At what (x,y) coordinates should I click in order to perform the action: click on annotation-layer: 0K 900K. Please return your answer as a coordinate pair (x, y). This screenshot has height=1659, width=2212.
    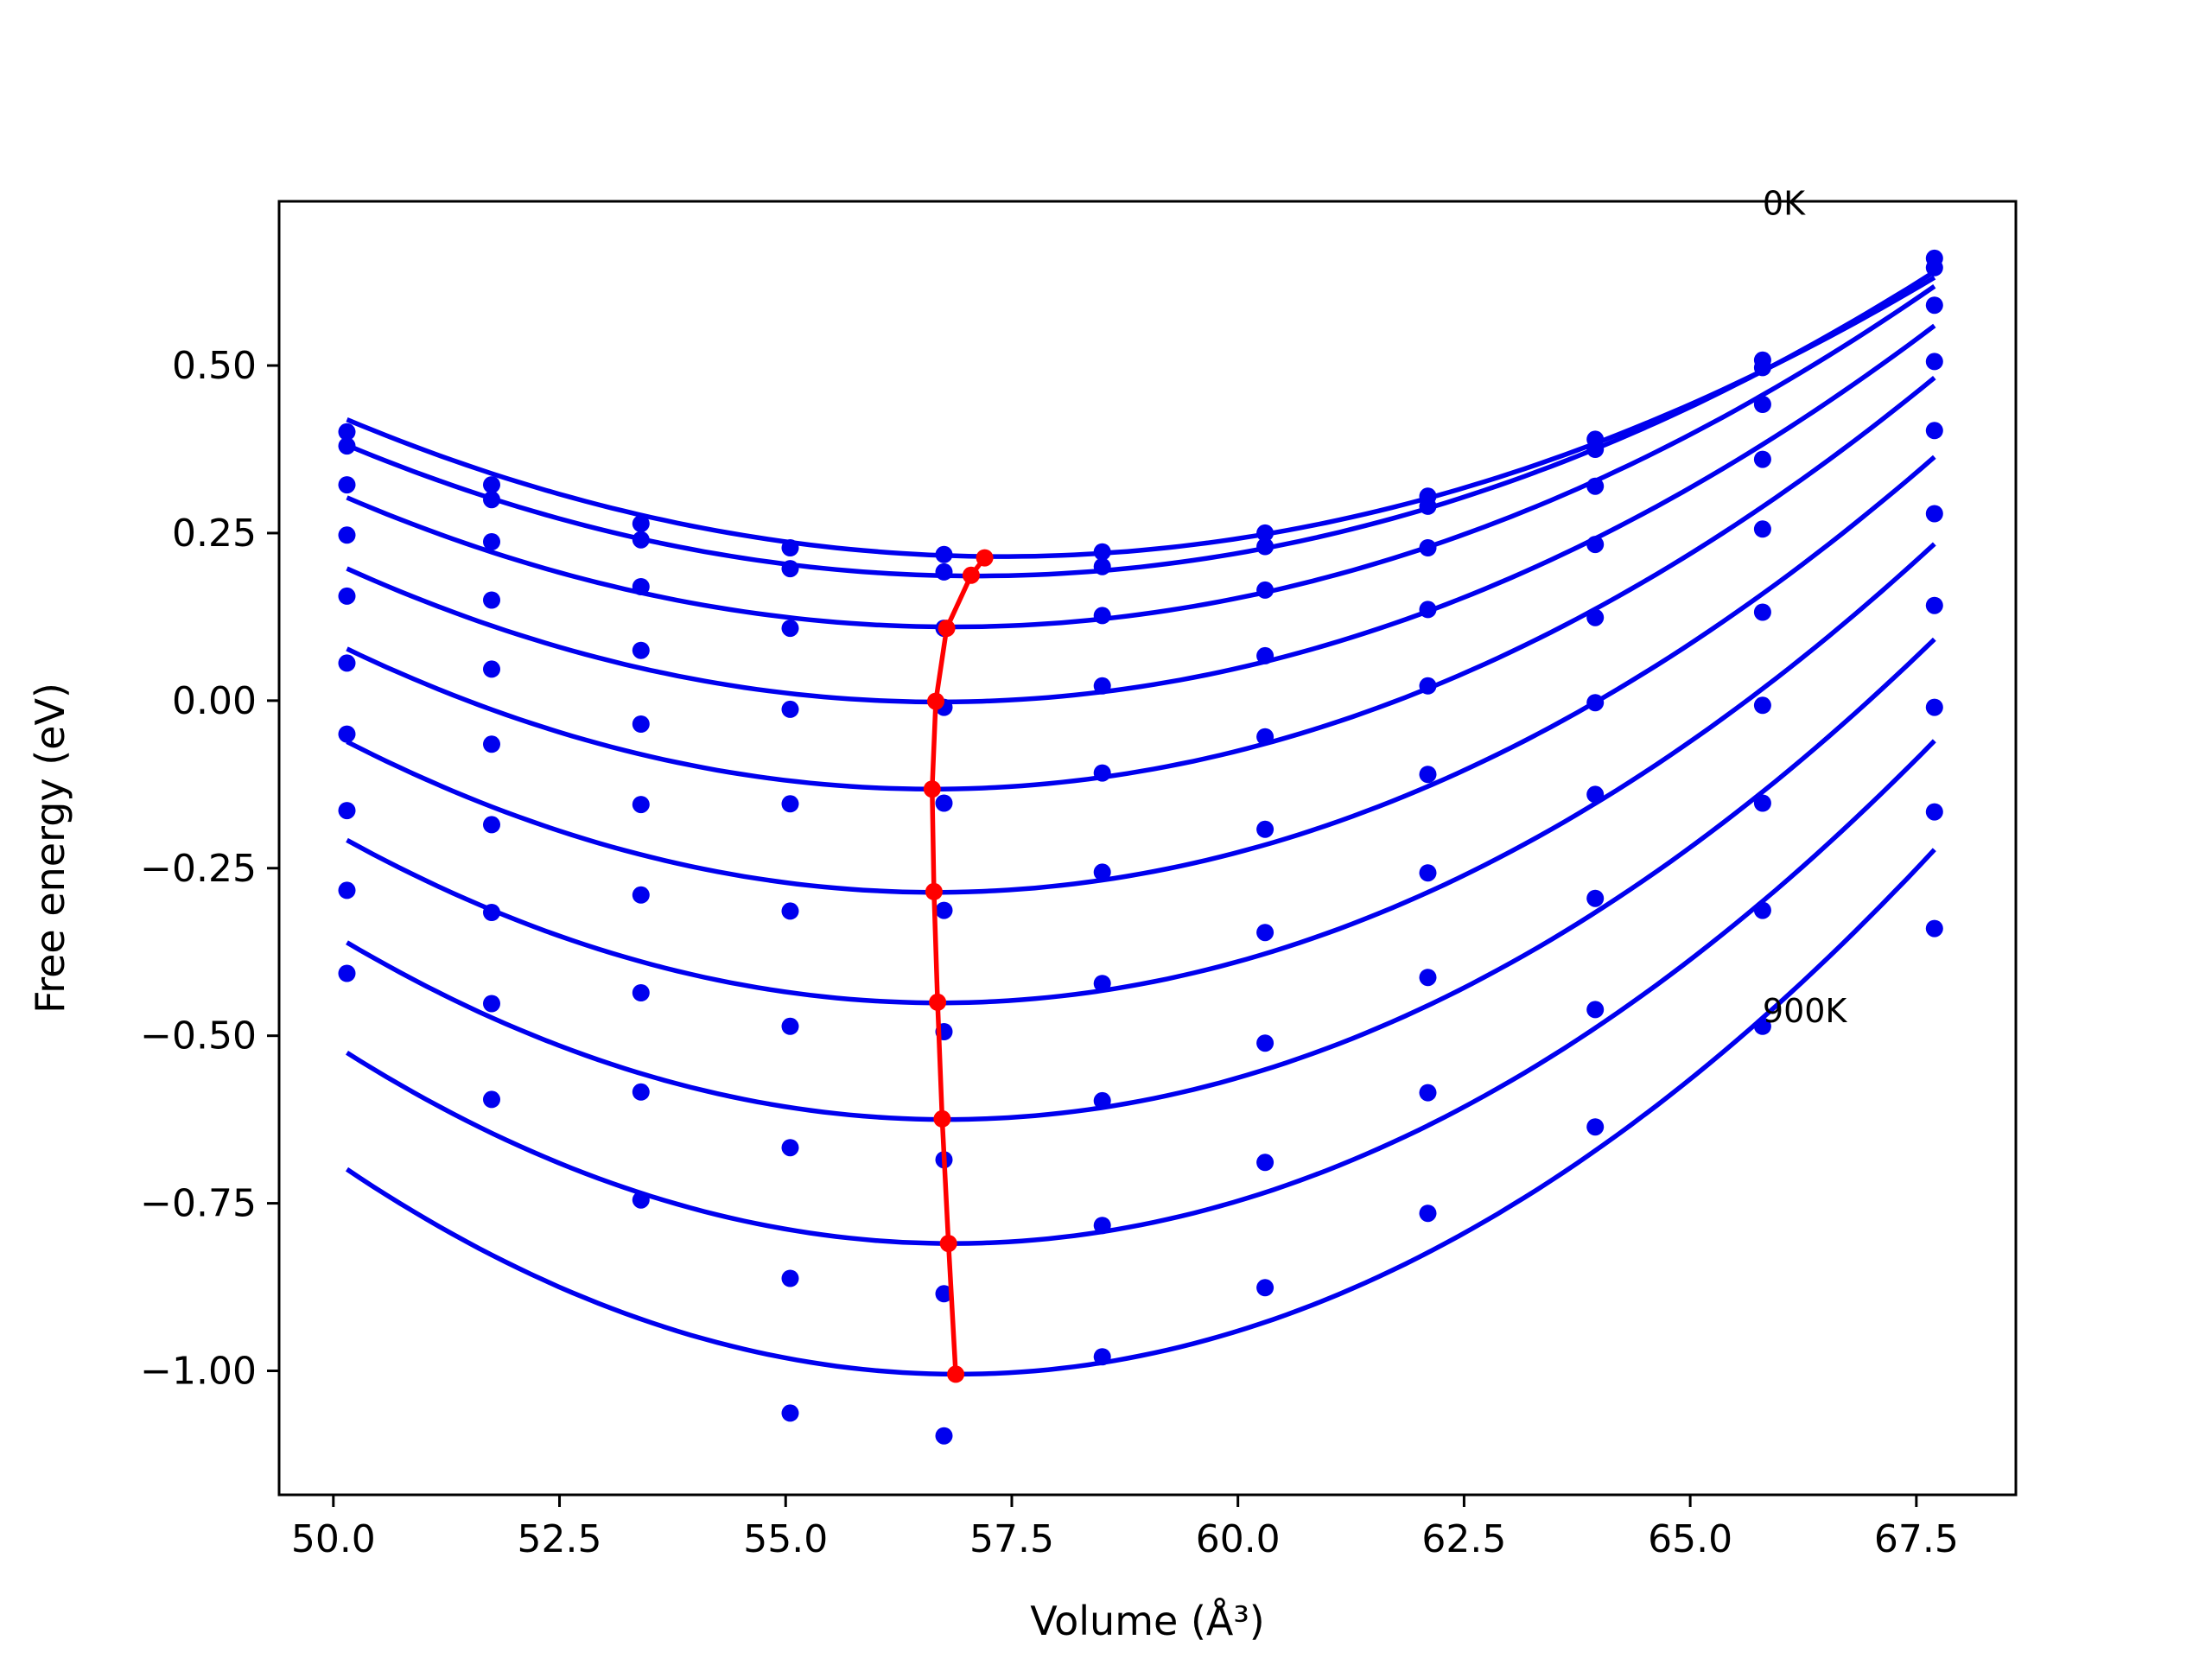
    Looking at the image, I should click on (1805, 608).